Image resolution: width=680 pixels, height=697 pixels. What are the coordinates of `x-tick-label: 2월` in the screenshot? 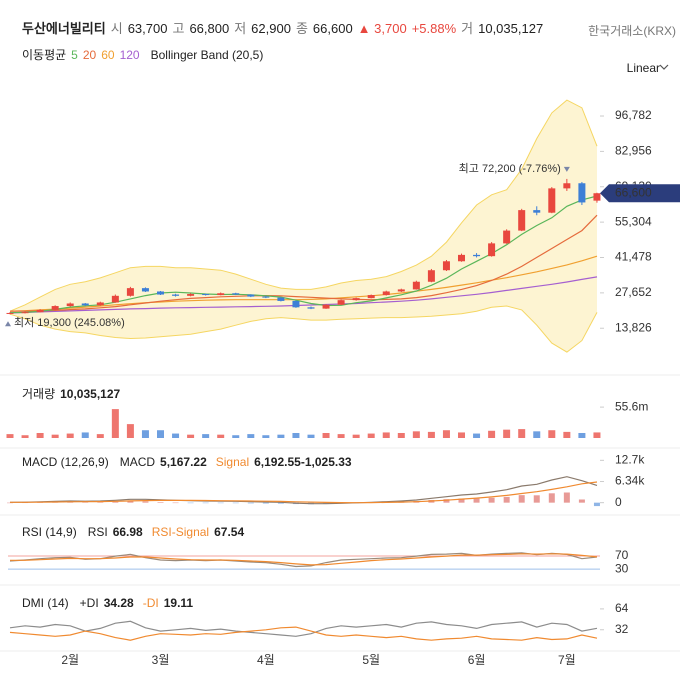 It's located at (70, 660).